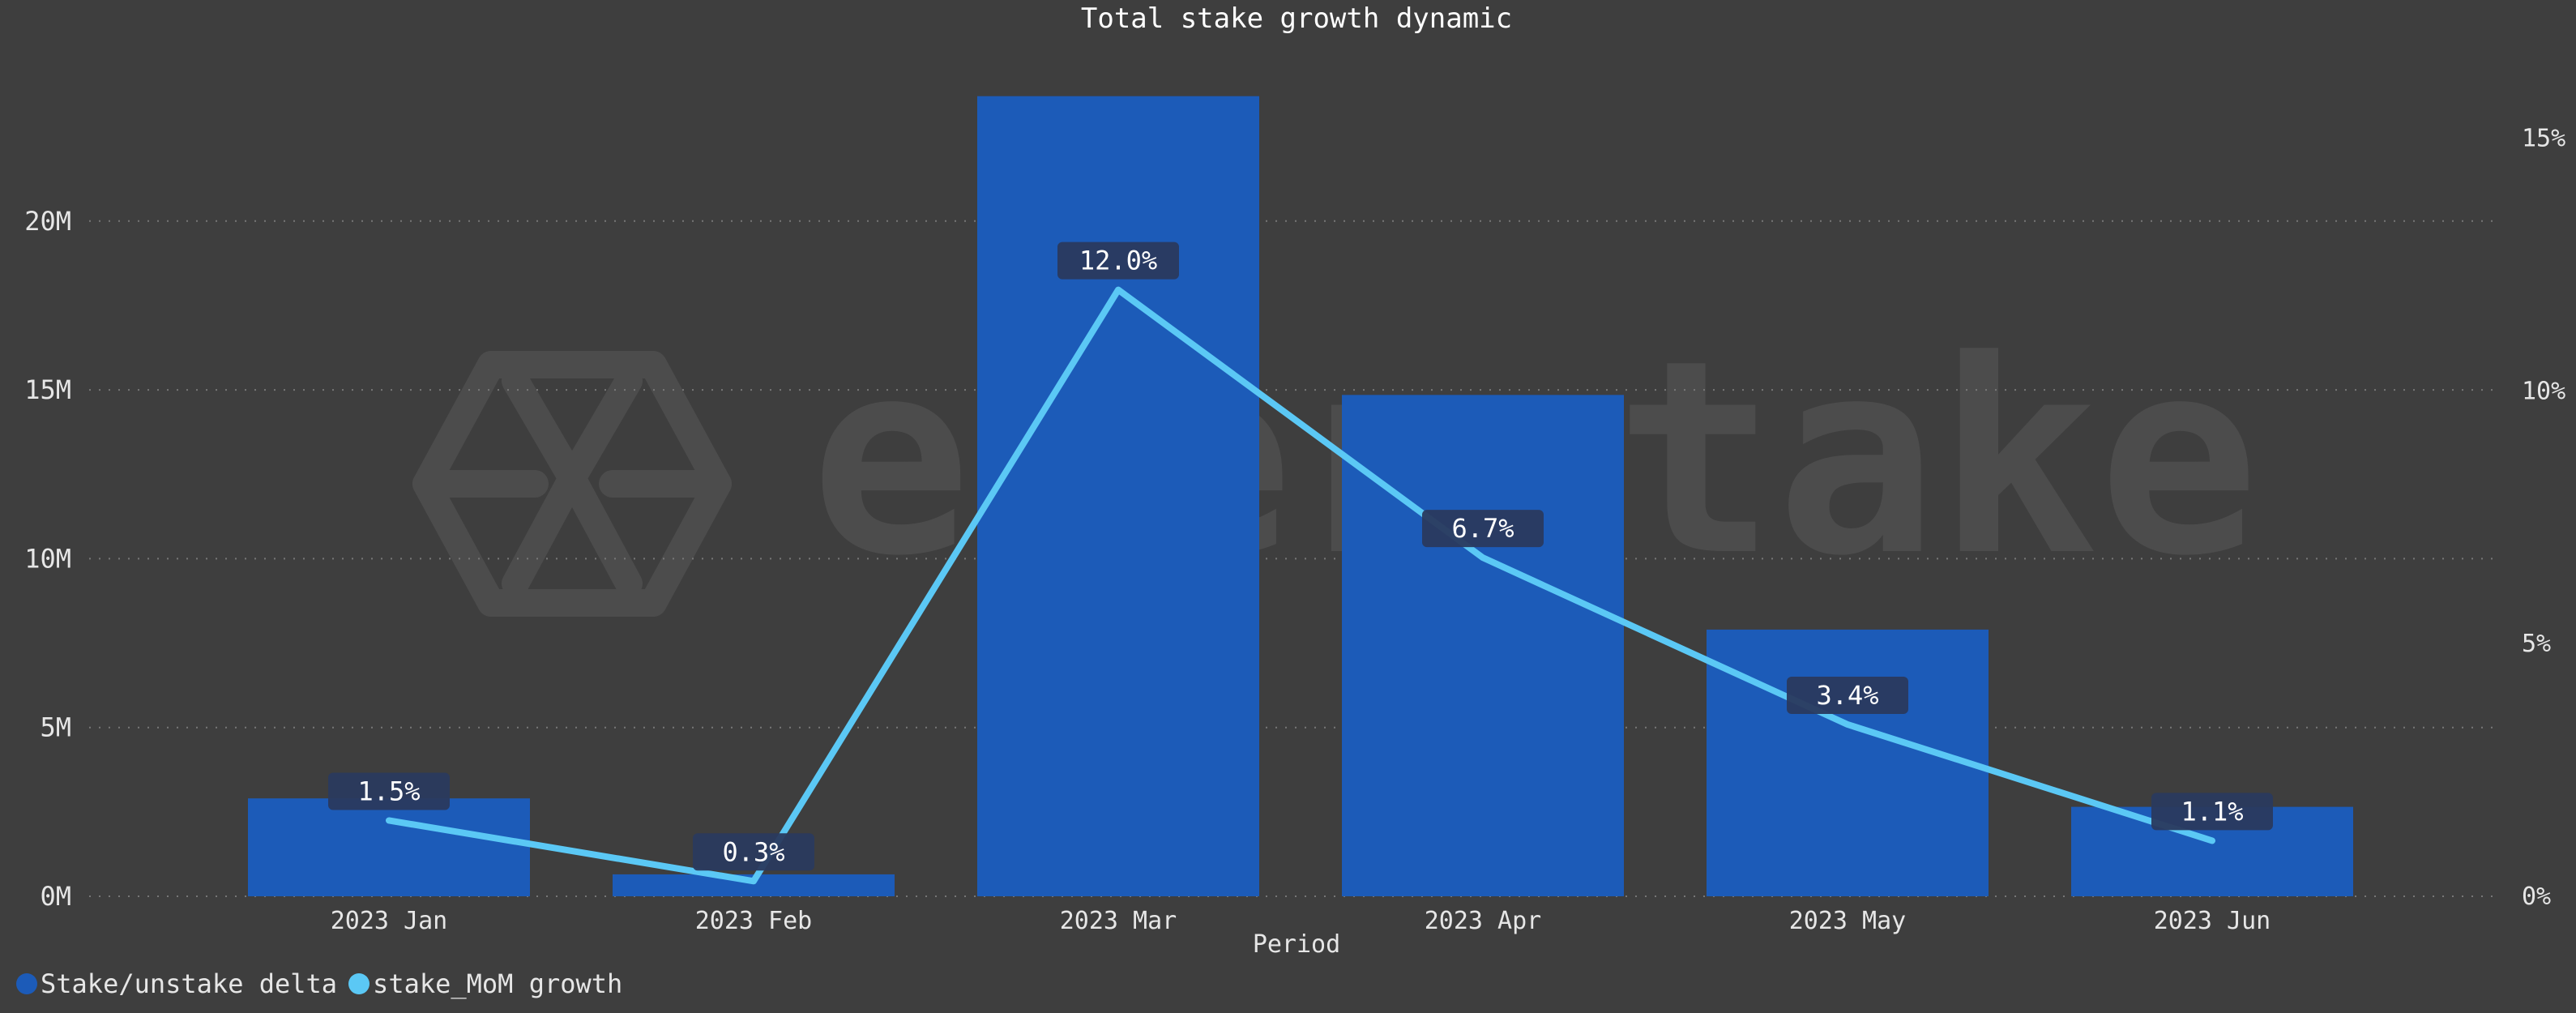 The image size is (2576, 1013). Describe the element at coordinates (1296, 944) in the screenshot. I see `x-axis-title: Period` at that location.